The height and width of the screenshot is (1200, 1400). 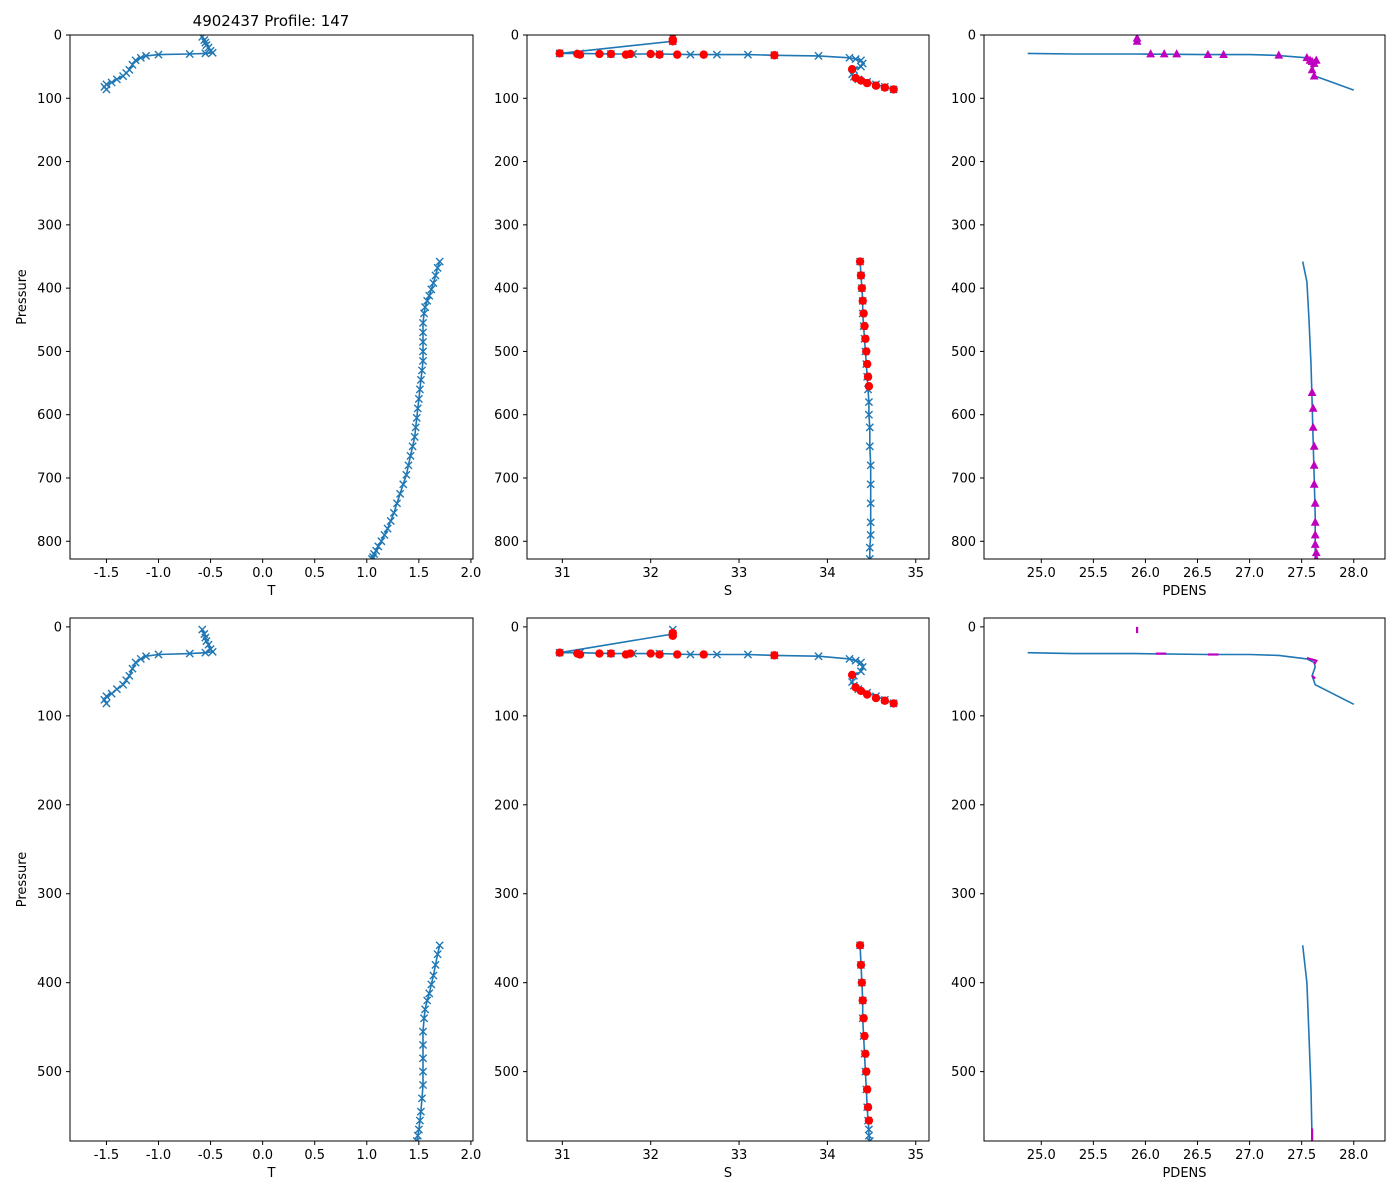 What do you see at coordinates (1041, 573) in the screenshot?
I see `x-tick-label: 25.0` at bounding box center [1041, 573].